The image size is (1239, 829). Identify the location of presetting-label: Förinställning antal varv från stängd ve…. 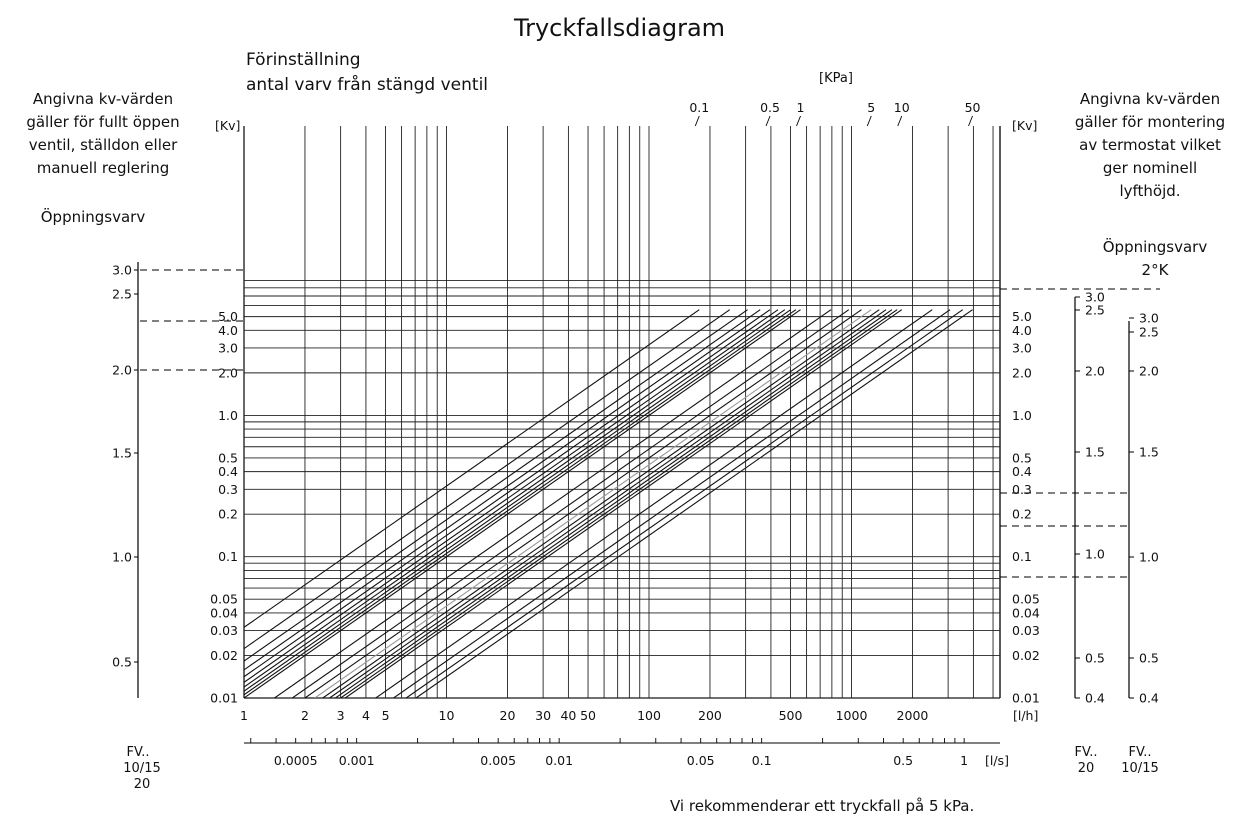
(367, 73).